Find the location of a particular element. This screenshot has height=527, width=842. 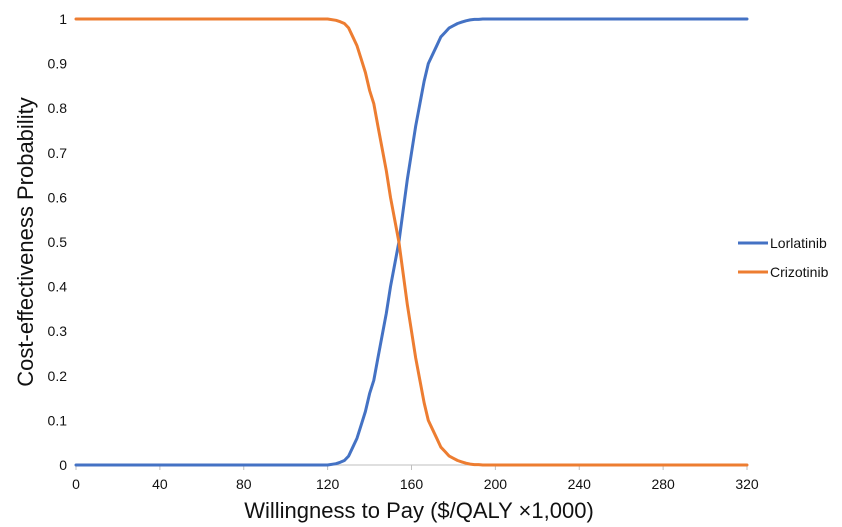

x-tick-label: 240 is located at coordinates (580, 484).